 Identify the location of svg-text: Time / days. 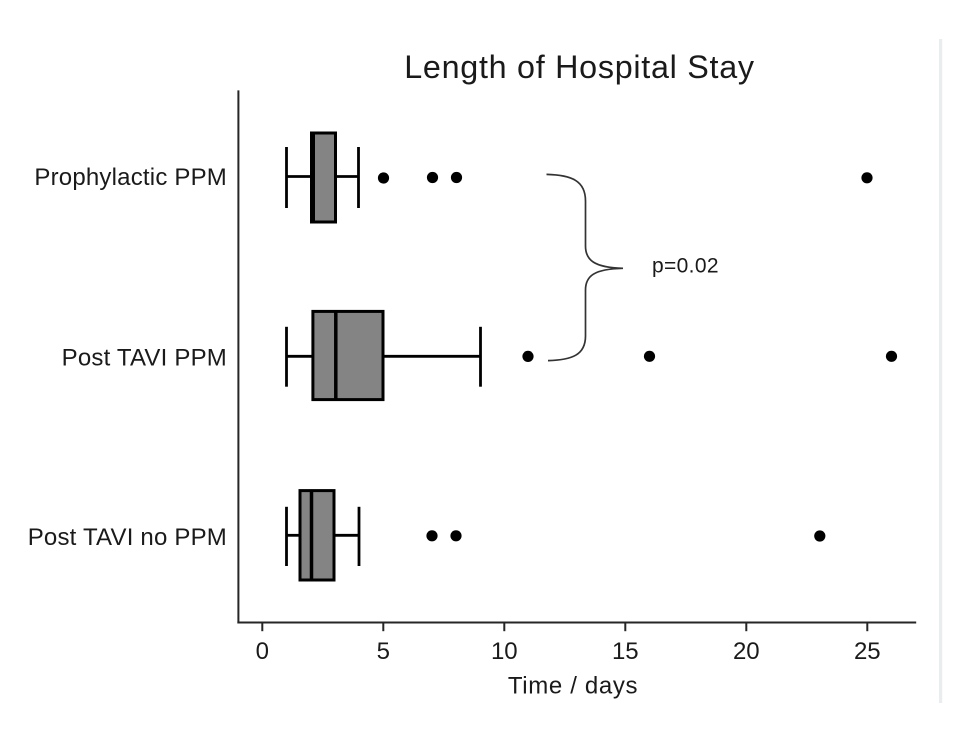
(573, 685).